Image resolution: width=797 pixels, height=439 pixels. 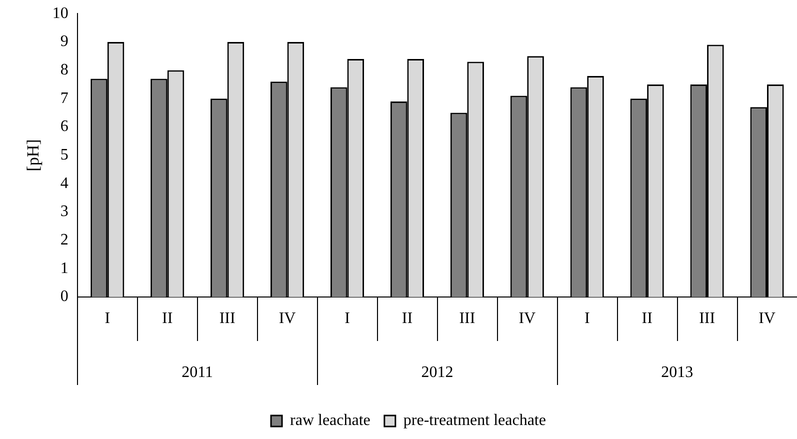 I want to click on legend-label: raw leachate, so click(x=330, y=421).